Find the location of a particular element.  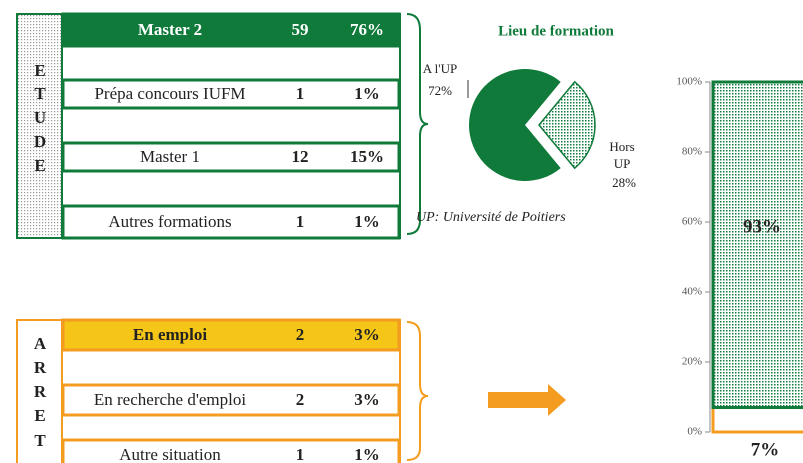

row-count: 12 is located at coordinates (300, 156).